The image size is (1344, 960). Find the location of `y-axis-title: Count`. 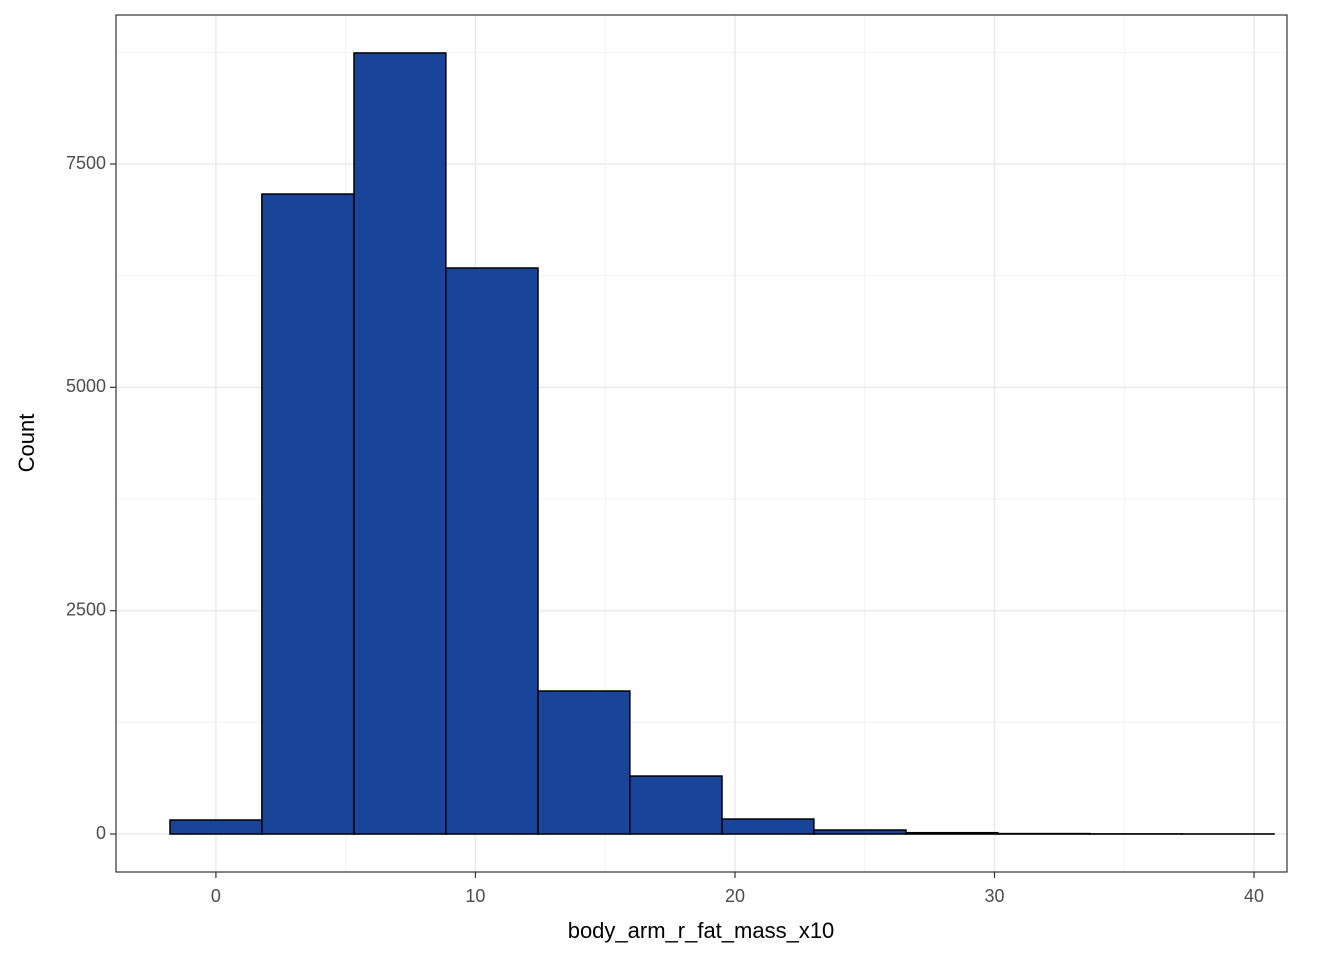

y-axis-title: Count is located at coordinates (26, 443).